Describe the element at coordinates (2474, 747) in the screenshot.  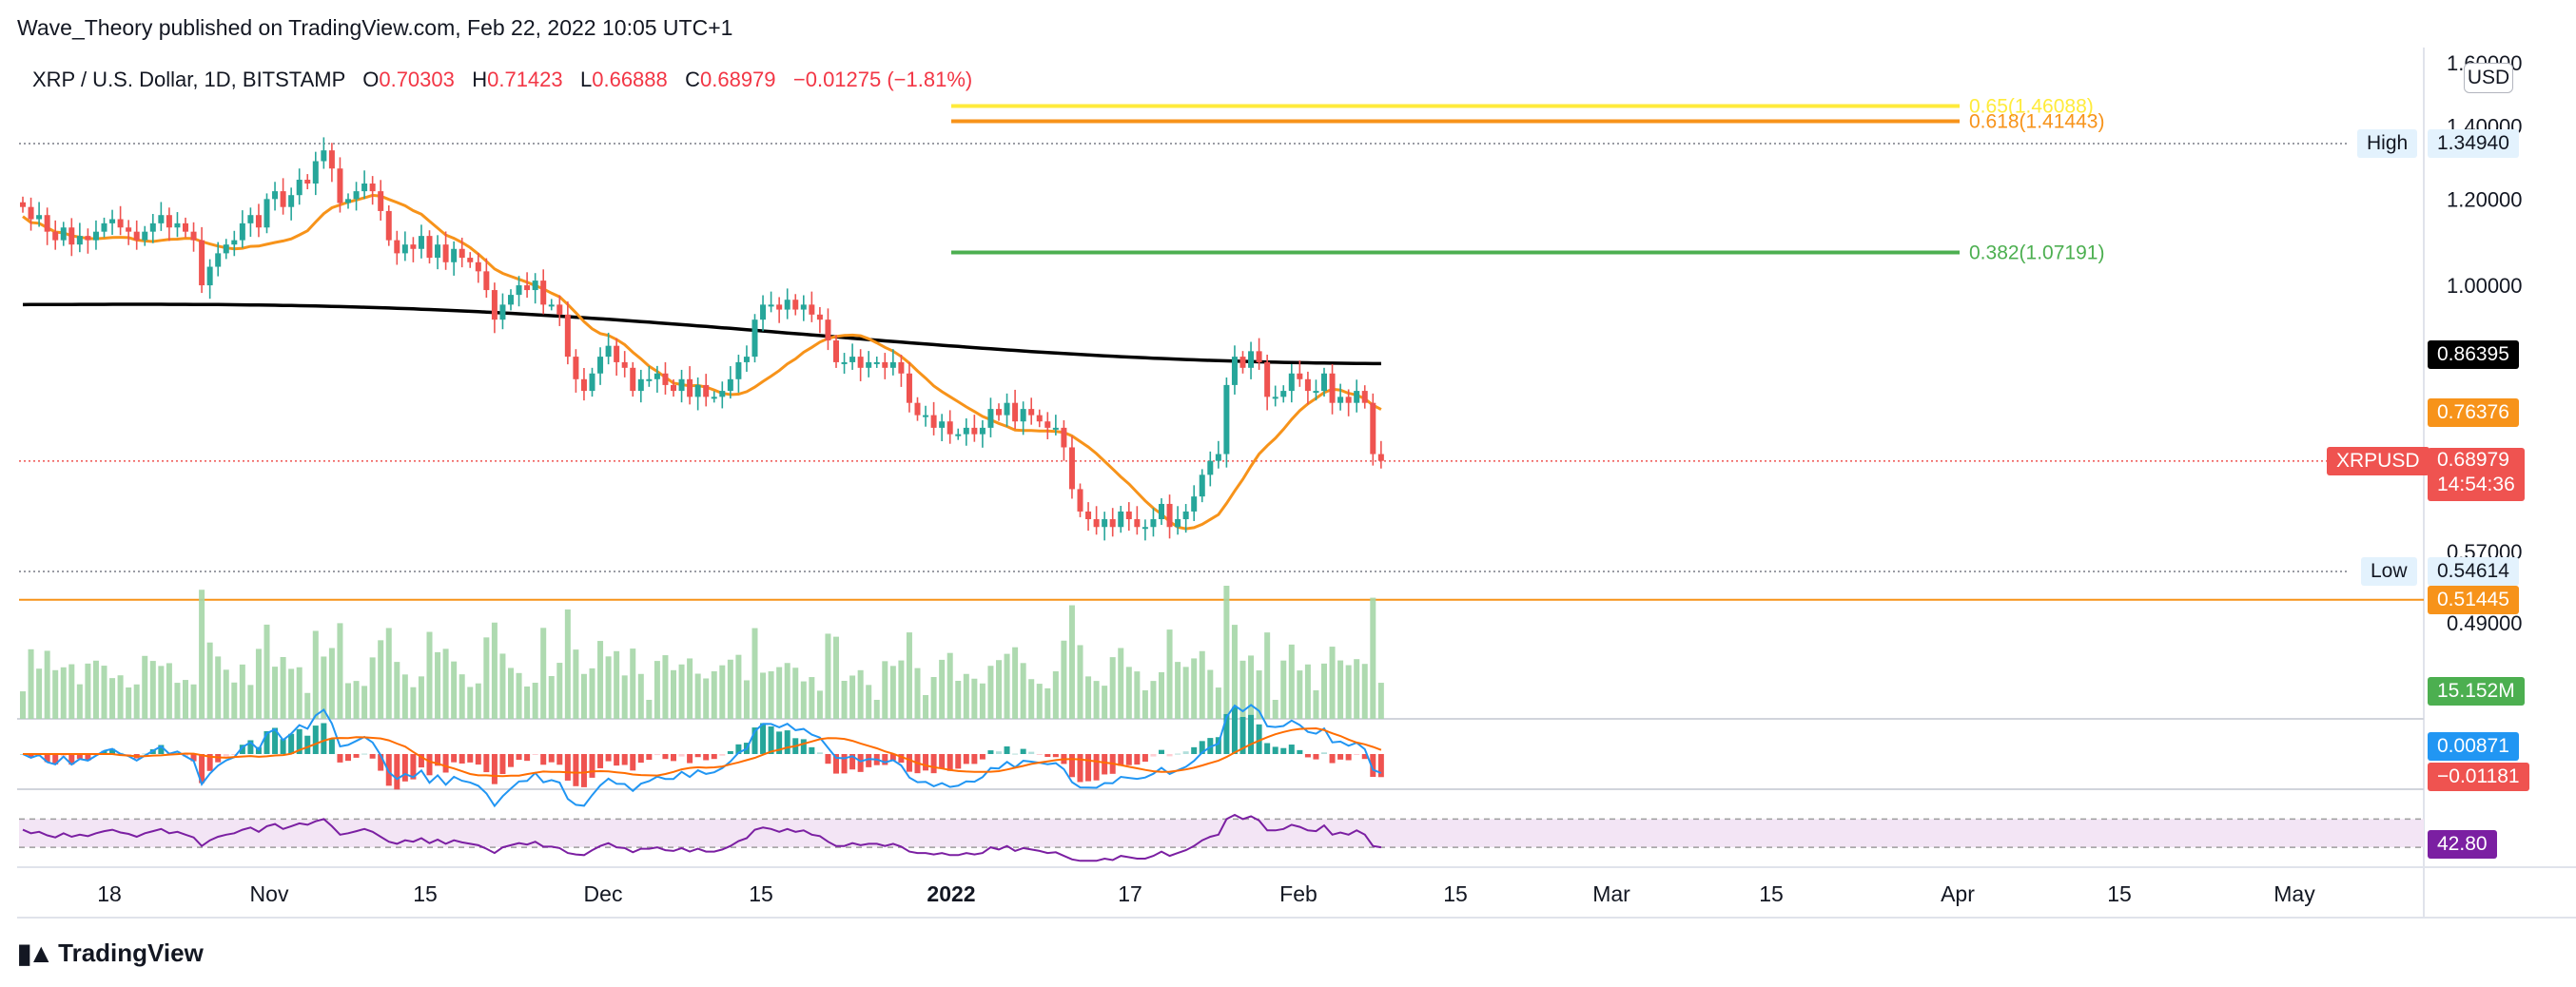
I see `macd-value-pill: 0.00871` at that location.